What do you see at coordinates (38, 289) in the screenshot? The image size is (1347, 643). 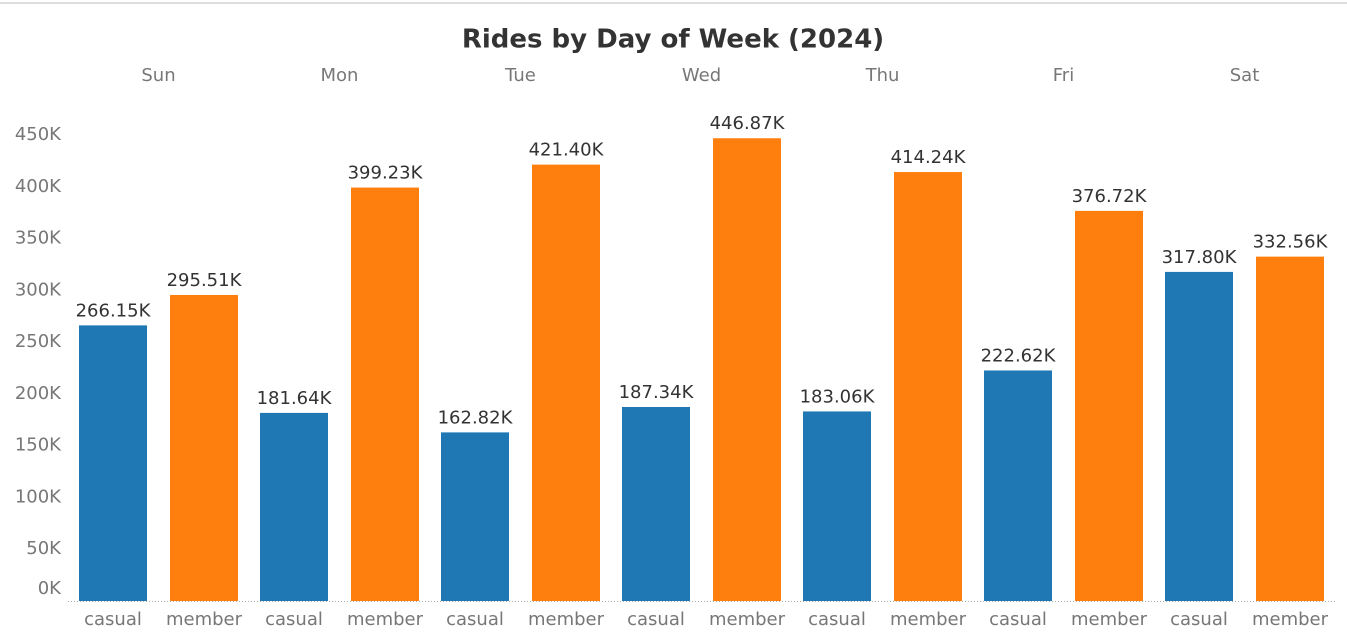 I see `y-tick-label: 300K` at bounding box center [38, 289].